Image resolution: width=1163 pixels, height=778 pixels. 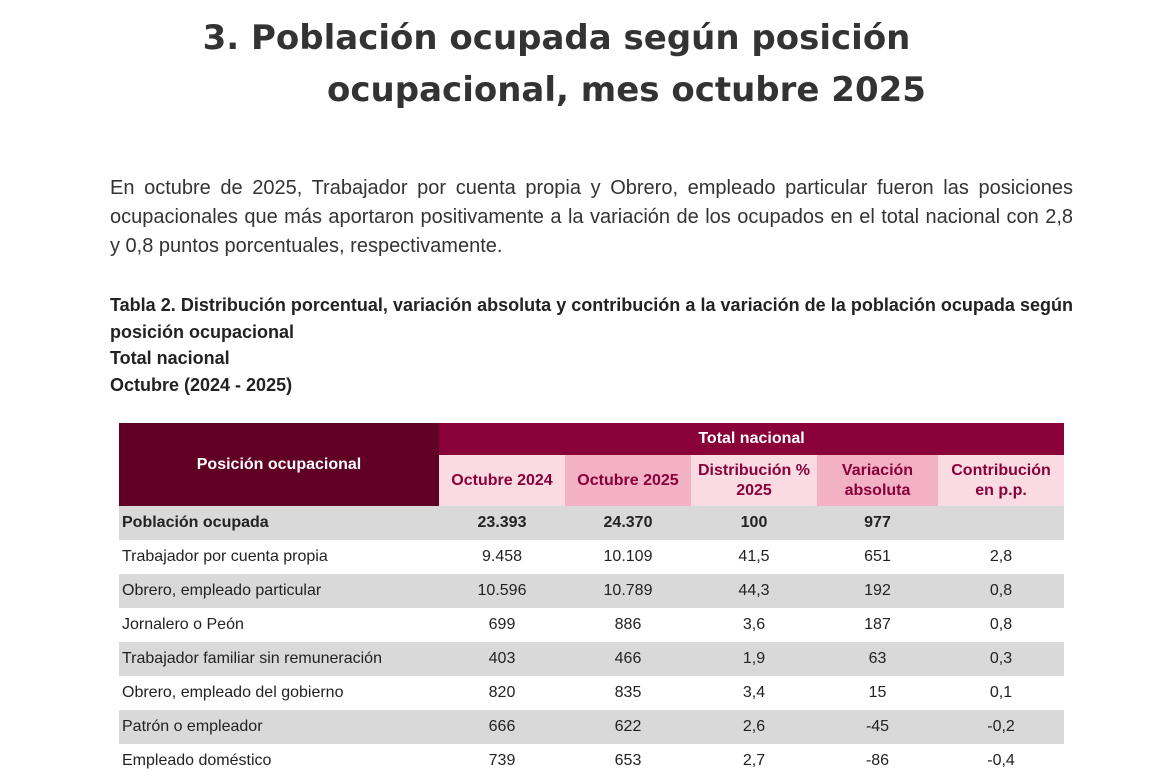 I want to click on cell-distribucion: 100, so click(x=754, y=523).